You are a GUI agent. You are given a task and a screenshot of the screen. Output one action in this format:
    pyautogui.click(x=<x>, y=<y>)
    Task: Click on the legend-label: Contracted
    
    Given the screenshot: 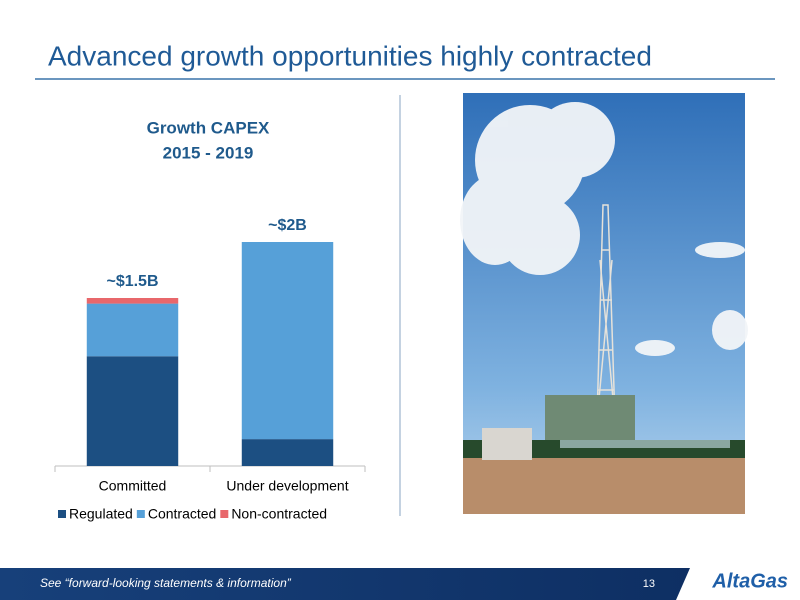 What is the action you would take?
    pyautogui.click(x=182, y=514)
    